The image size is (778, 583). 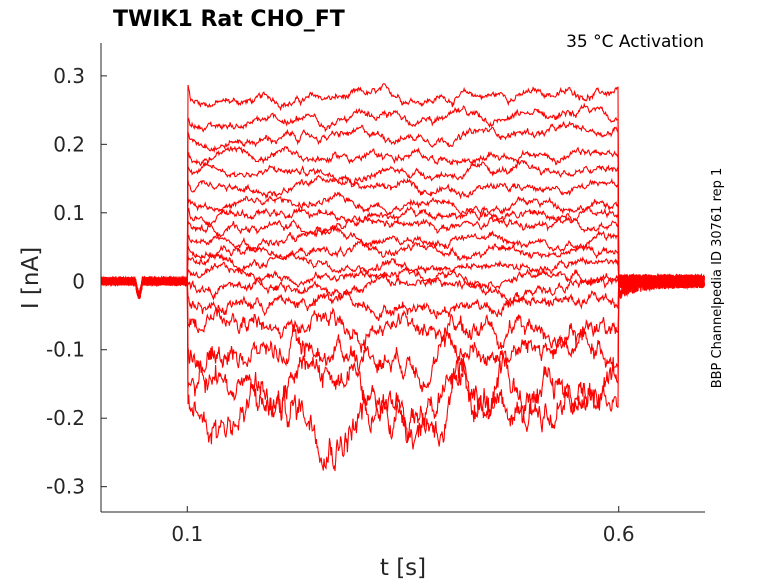 I want to click on y-tick-label: 0, so click(x=78, y=281).